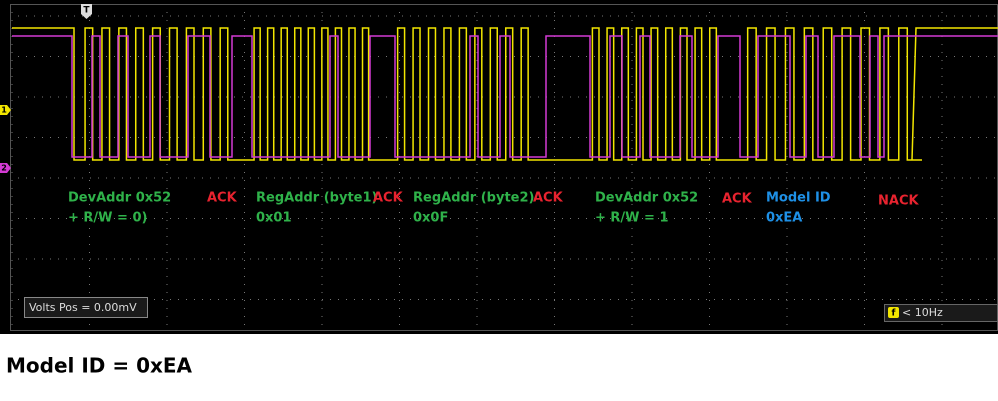  Describe the element at coordinates (784, 218) in the screenshot. I see `annotation: 0xEA` at that location.